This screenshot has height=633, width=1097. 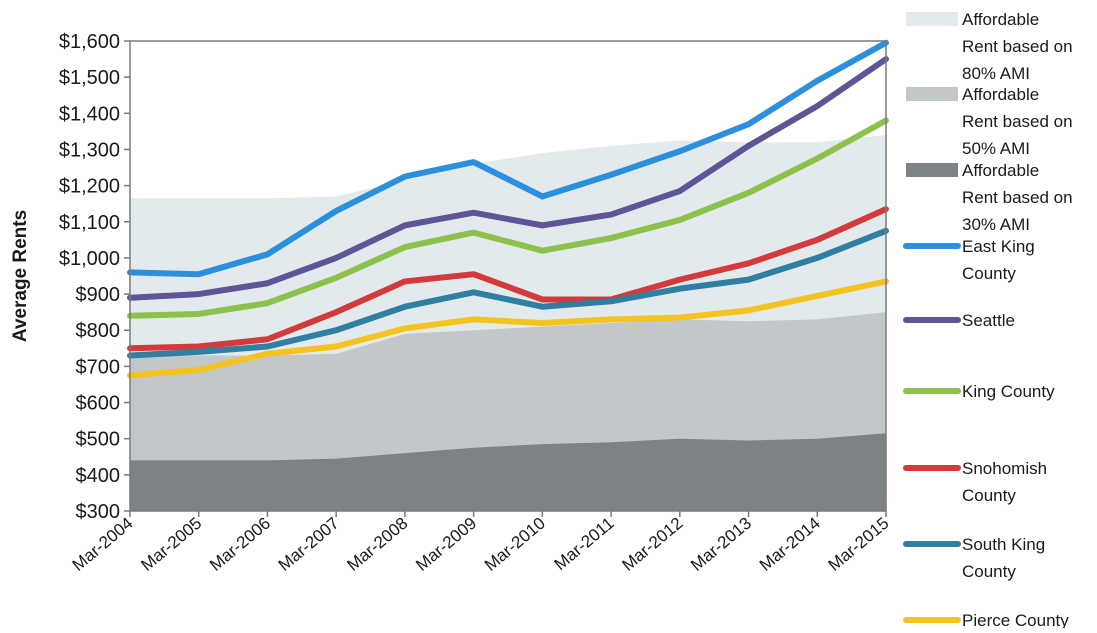 I want to click on legend-item-pierce-county: Pierce County, so click(x=986, y=620).